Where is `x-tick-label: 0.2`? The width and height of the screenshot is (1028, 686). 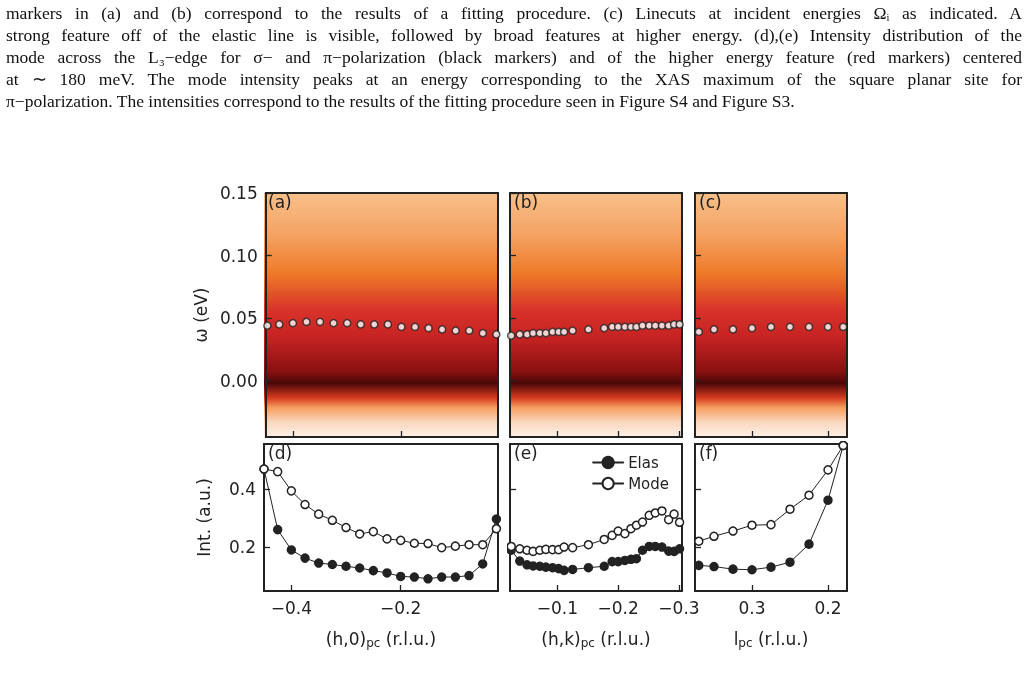
x-tick-label: 0.2 is located at coordinates (828, 607).